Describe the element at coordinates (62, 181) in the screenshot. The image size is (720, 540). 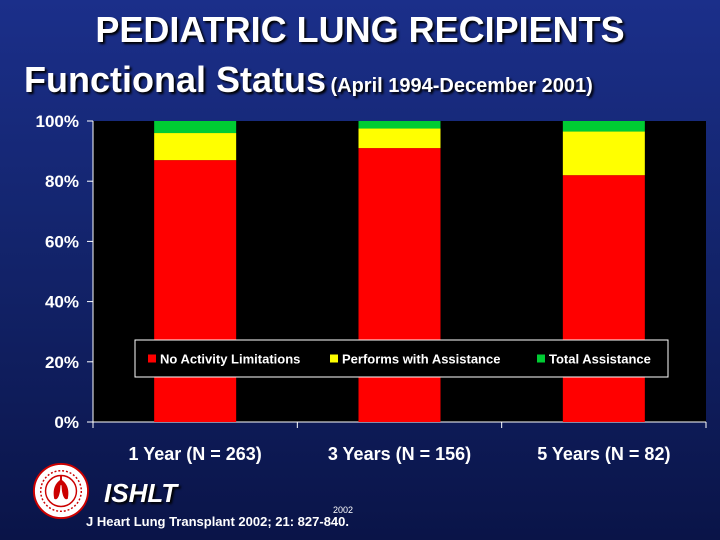
I see `y-tick-label: 80%` at that location.